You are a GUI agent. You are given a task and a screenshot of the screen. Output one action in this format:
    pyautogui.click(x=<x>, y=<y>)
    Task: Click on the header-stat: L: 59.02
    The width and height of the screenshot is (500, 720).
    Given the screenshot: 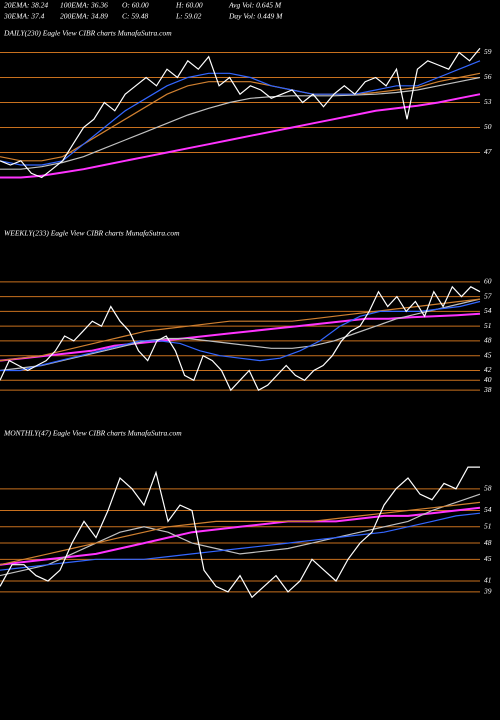 What is the action you would take?
    pyautogui.click(x=188, y=16)
    